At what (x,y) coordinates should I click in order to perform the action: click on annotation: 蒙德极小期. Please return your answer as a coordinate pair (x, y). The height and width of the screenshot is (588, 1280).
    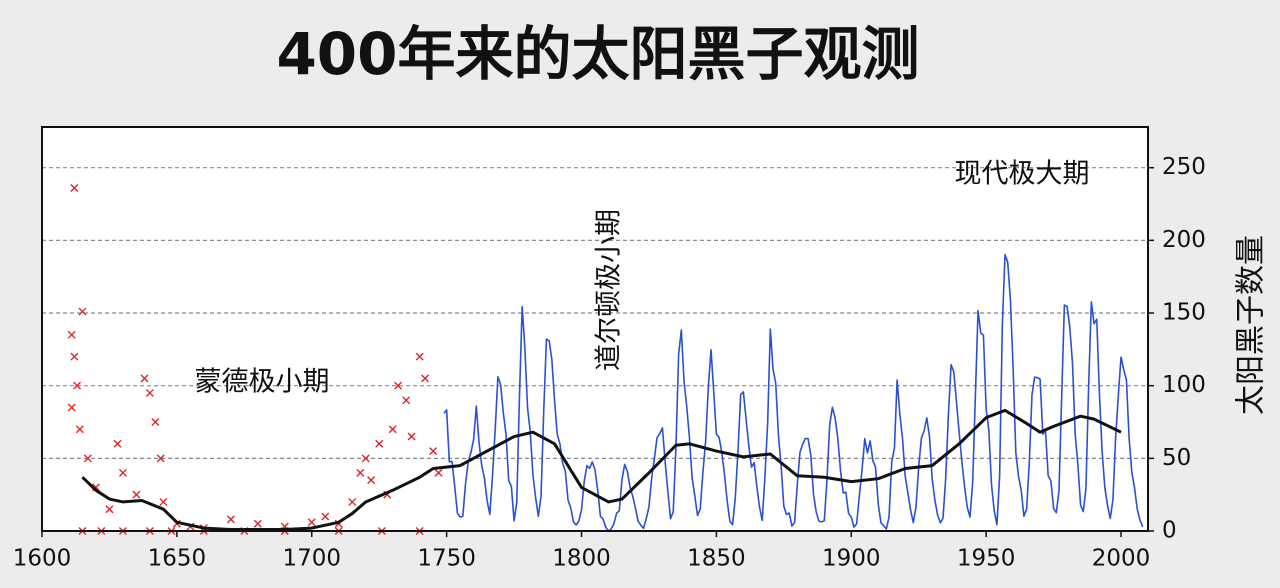
    Looking at the image, I should click on (262, 382).